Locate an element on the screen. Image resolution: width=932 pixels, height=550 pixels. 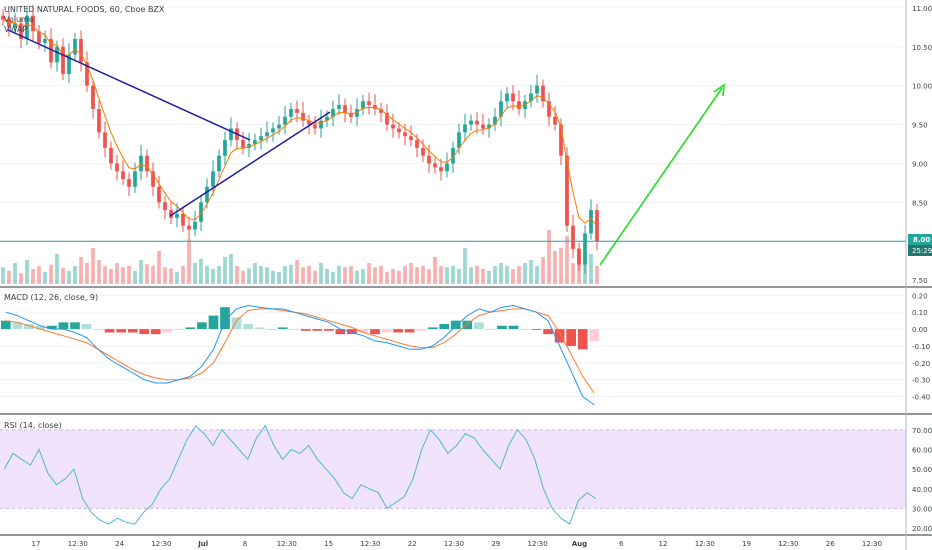
macd-axis: 0.20 0.10 0.00 -0.10 -0.20 -0.30 -0.40 is located at coordinates (921, 346).